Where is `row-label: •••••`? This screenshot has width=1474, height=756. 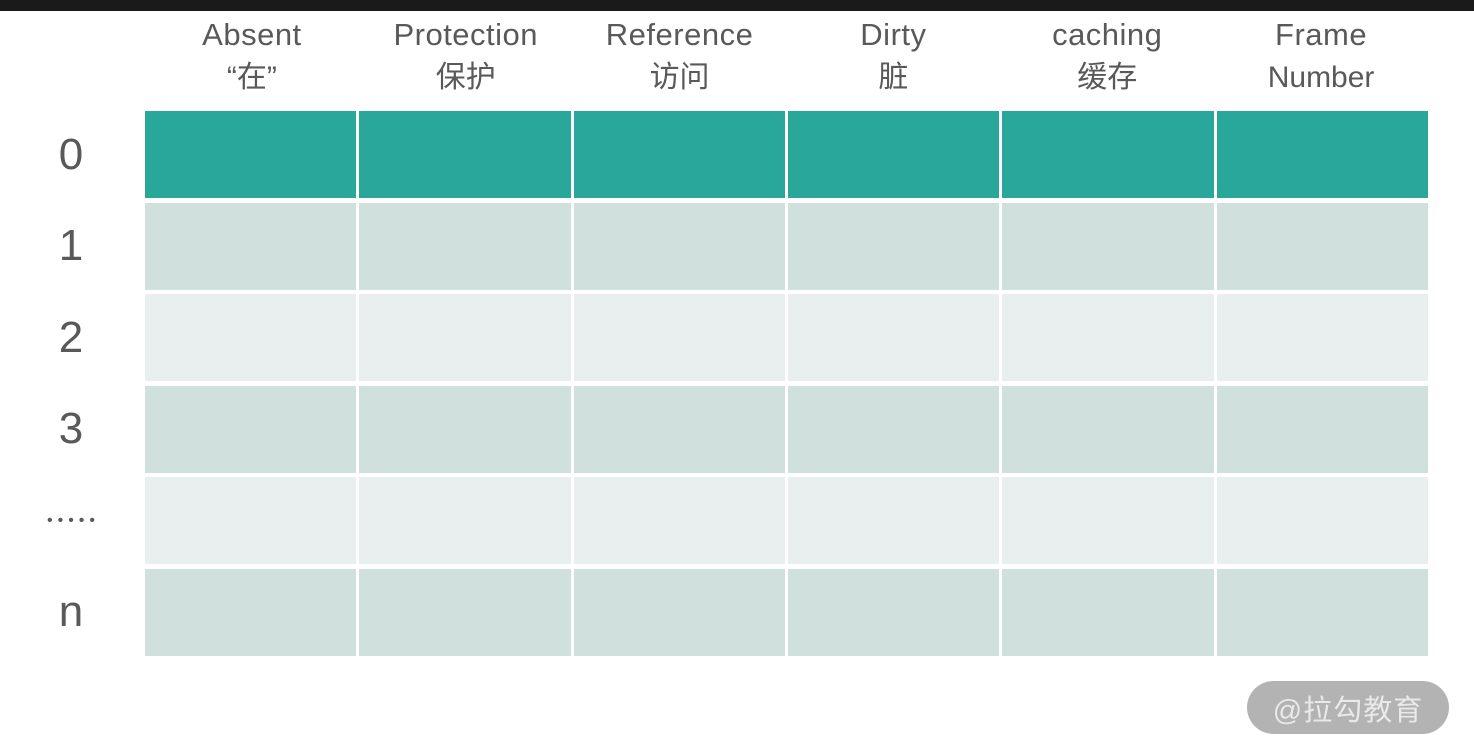
row-label: ••••• is located at coordinates (71, 521).